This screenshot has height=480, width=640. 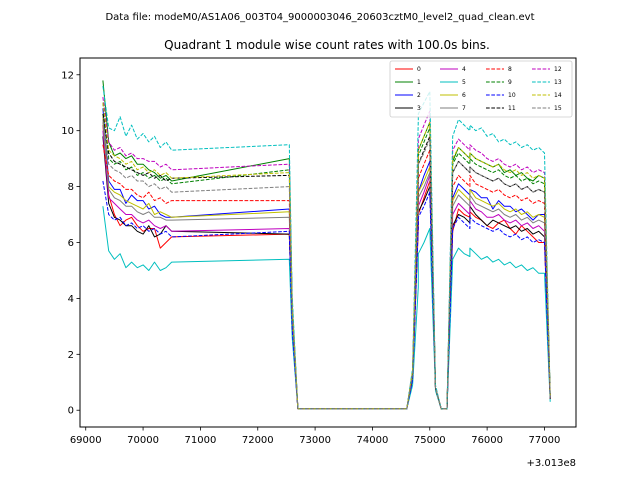 I want to click on y-tick-label: 0, so click(x=71, y=411).